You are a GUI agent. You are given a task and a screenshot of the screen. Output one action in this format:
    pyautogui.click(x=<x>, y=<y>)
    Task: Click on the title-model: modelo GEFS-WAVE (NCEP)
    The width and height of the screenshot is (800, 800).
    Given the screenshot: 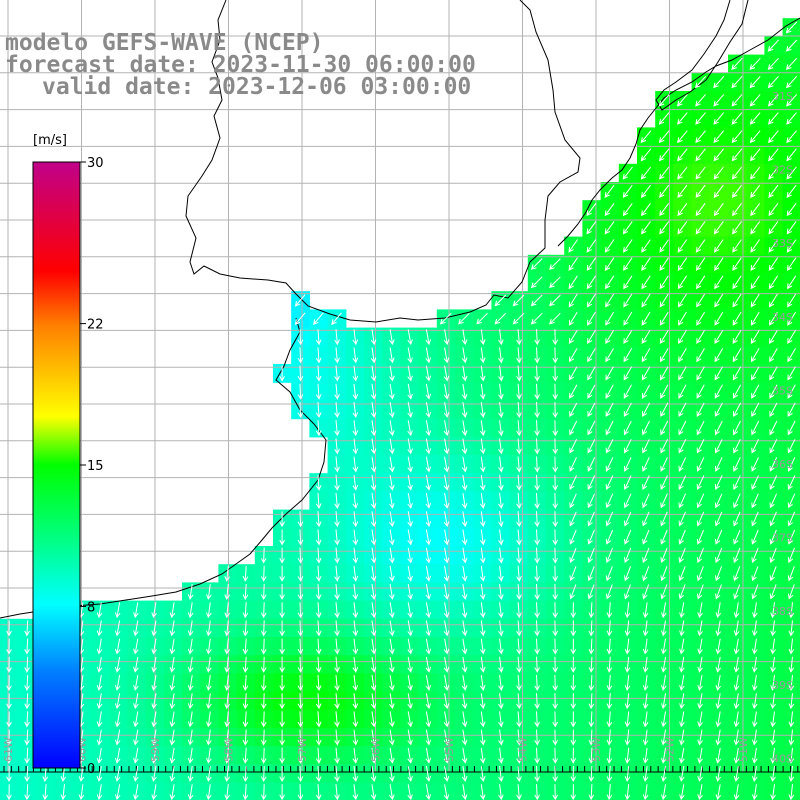 What is the action you would take?
    pyautogui.click(x=164, y=43)
    